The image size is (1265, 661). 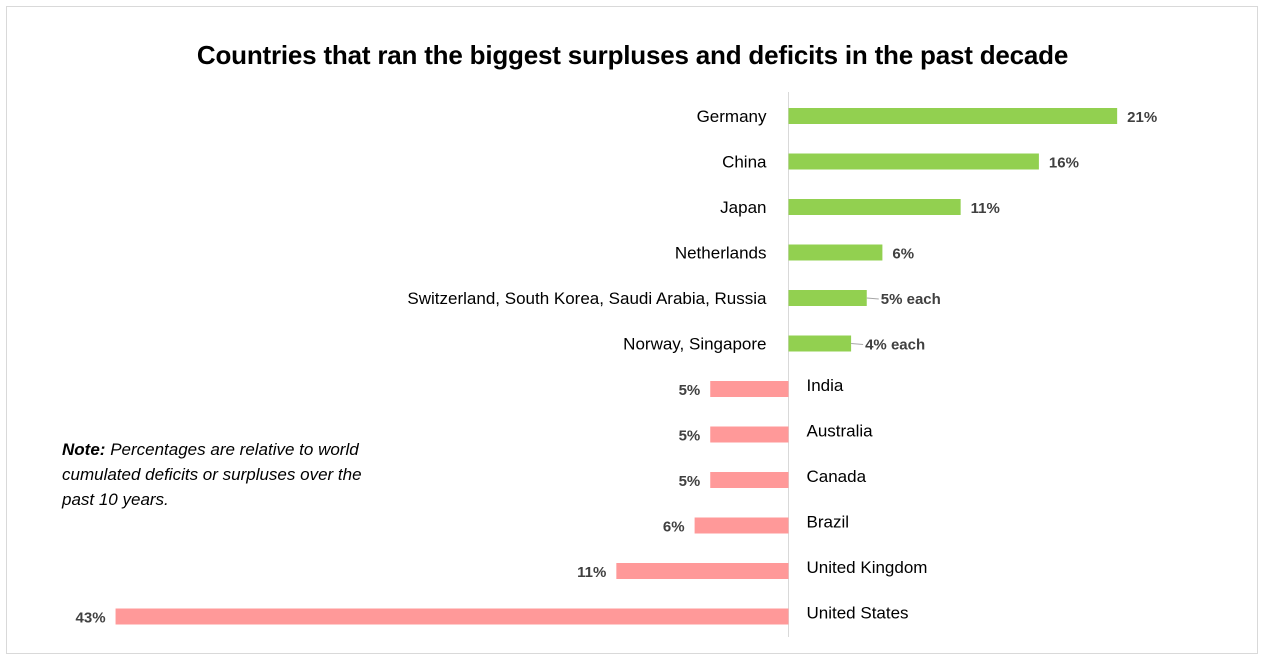 I want to click on note-label: Note:, so click(x=84, y=449).